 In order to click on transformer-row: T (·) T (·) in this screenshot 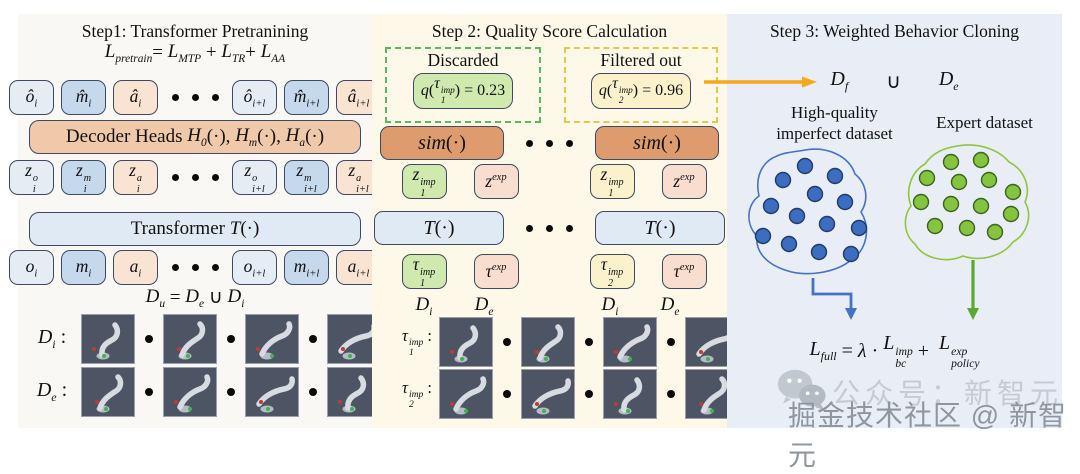, I will do `click(549, 228)`.